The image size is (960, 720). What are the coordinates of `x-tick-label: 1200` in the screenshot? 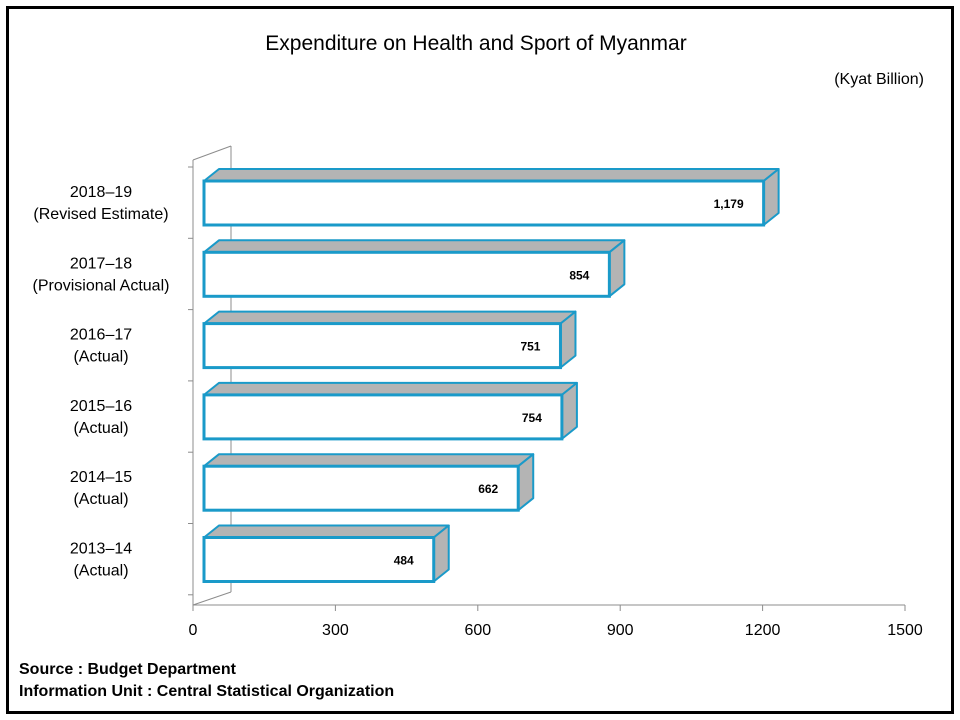 It's located at (763, 630).